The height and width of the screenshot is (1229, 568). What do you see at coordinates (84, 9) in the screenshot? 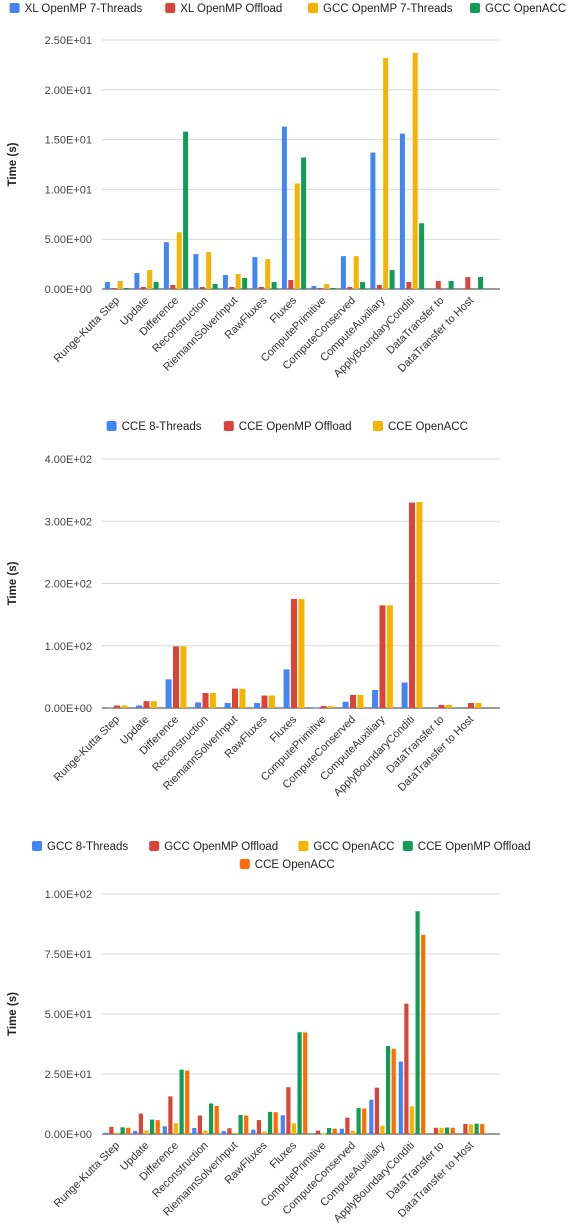
I see `legend-label: XL OpenMP 7-Threads` at bounding box center [84, 9].